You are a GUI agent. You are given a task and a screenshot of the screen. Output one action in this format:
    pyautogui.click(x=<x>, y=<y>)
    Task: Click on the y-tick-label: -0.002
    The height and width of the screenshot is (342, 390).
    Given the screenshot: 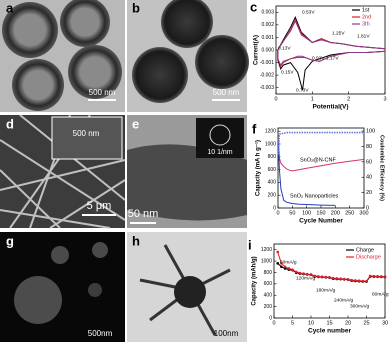 What is the action you would take?
    pyautogui.click(x=267, y=75)
    